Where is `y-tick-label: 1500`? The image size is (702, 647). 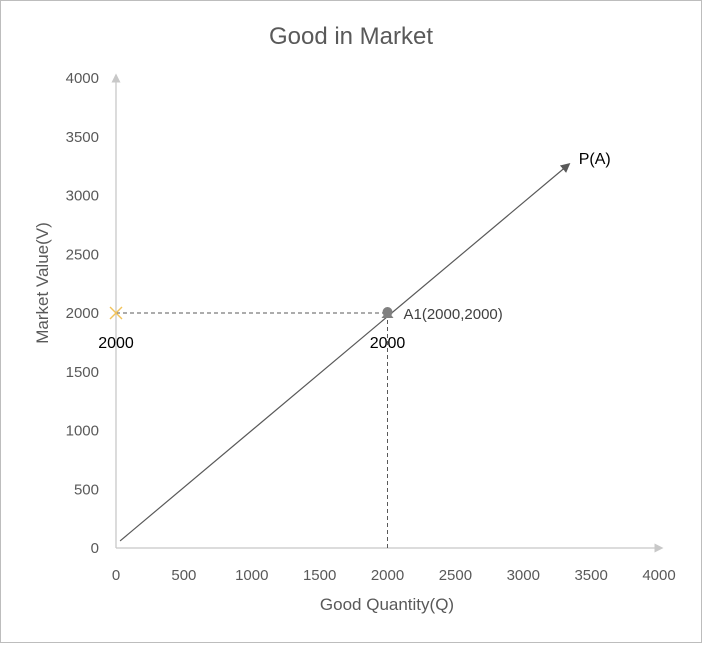
y-tick-label: 1500 is located at coordinates (82, 372).